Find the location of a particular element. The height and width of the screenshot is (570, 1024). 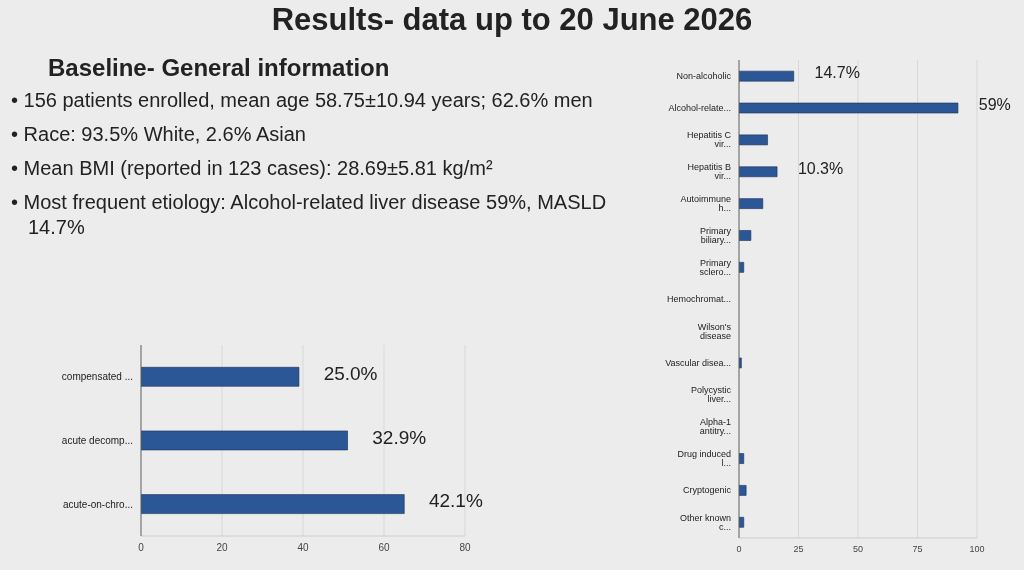

annotation: 14.7% is located at coordinates (837, 73).